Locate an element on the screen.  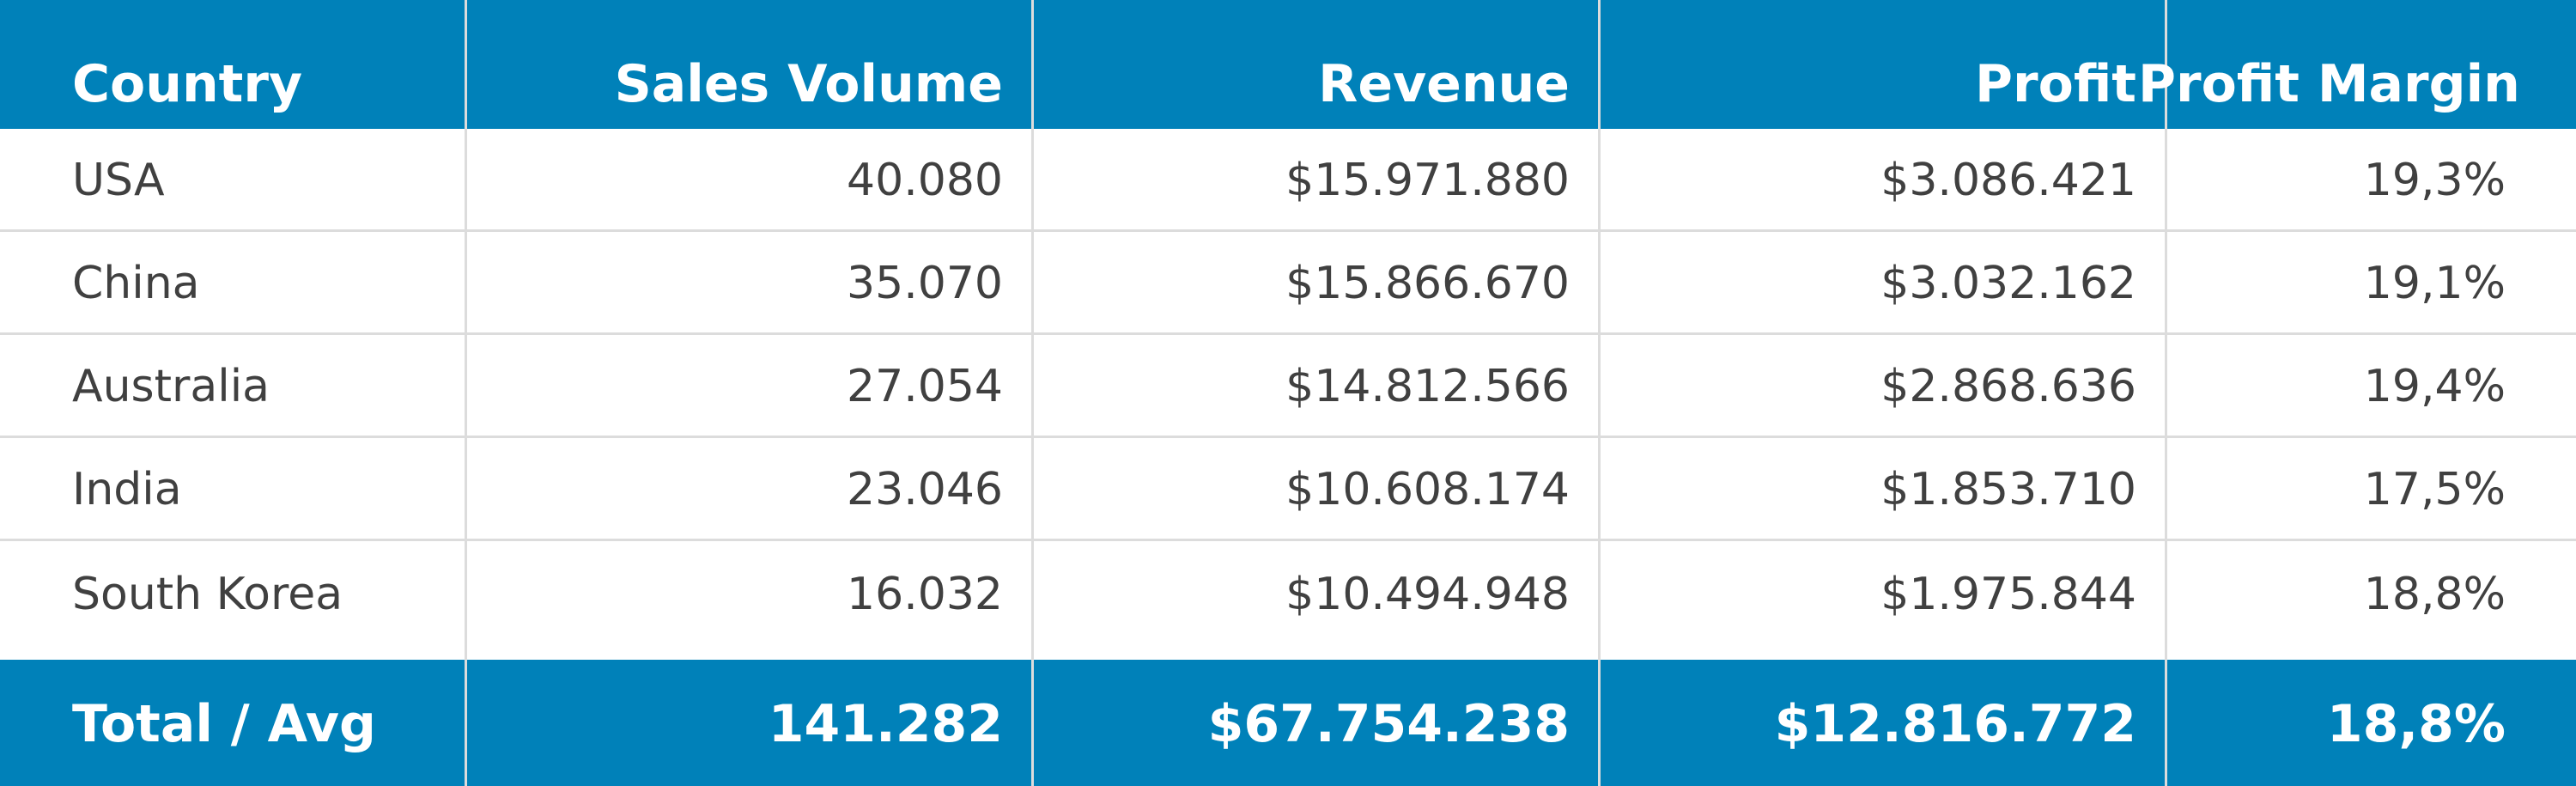
table-row: USA 40.080 $15.971.880 $3.086.421 19,3% is located at coordinates (1288, 180).